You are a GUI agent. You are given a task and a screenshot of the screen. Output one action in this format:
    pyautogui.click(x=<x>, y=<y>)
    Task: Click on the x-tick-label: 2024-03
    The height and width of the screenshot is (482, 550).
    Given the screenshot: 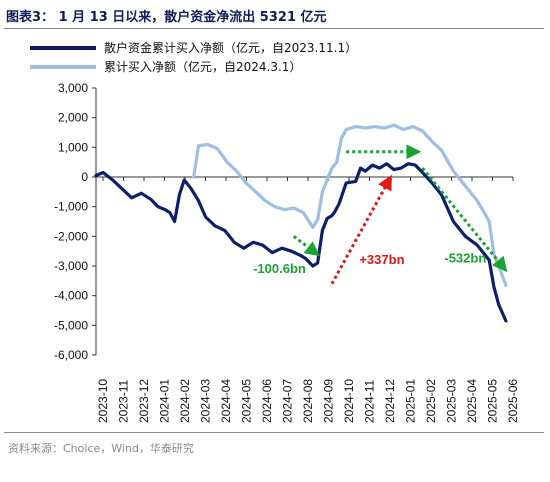 What is the action you would take?
    pyautogui.click(x=206, y=401)
    